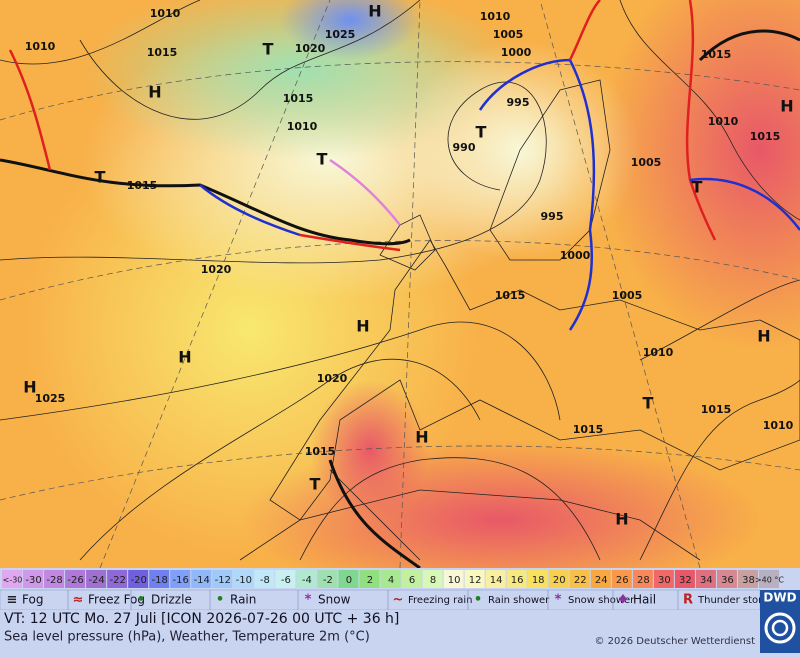  What do you see at coordinates (349, 580) in the screenshot?
I see `scale-label: 0` at bounding box center [349, 580].